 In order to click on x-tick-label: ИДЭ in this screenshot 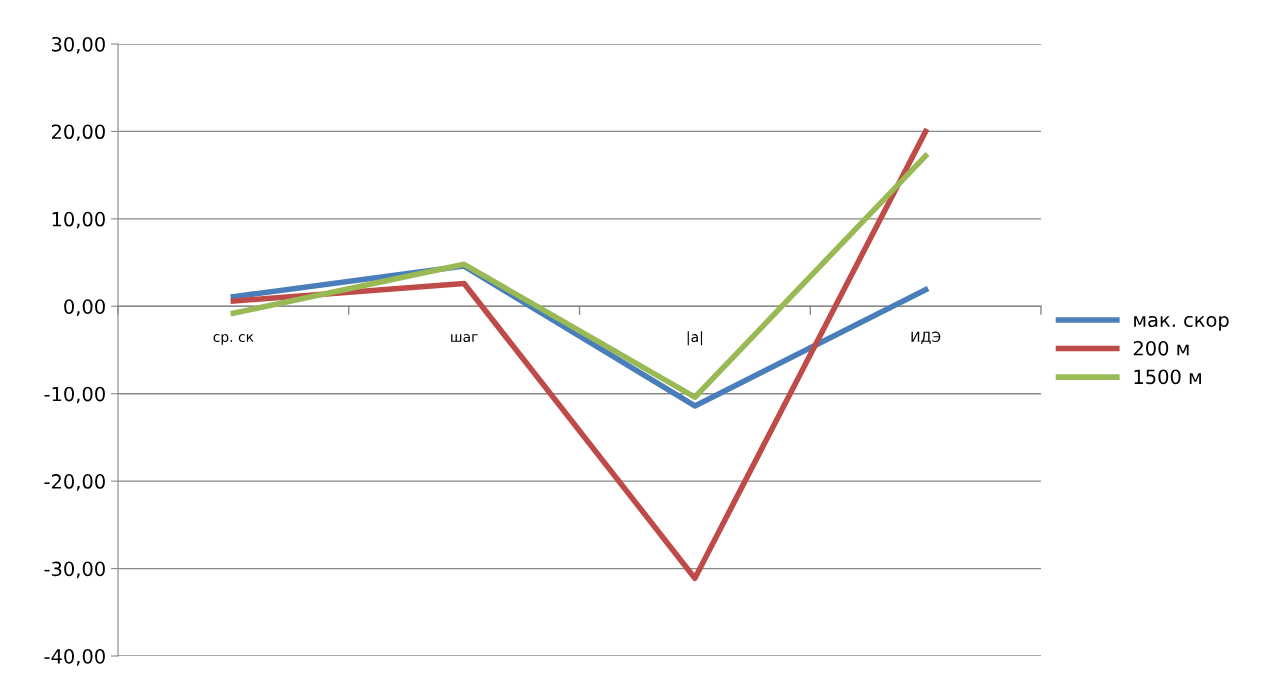, I will do `click(926, 338)`.